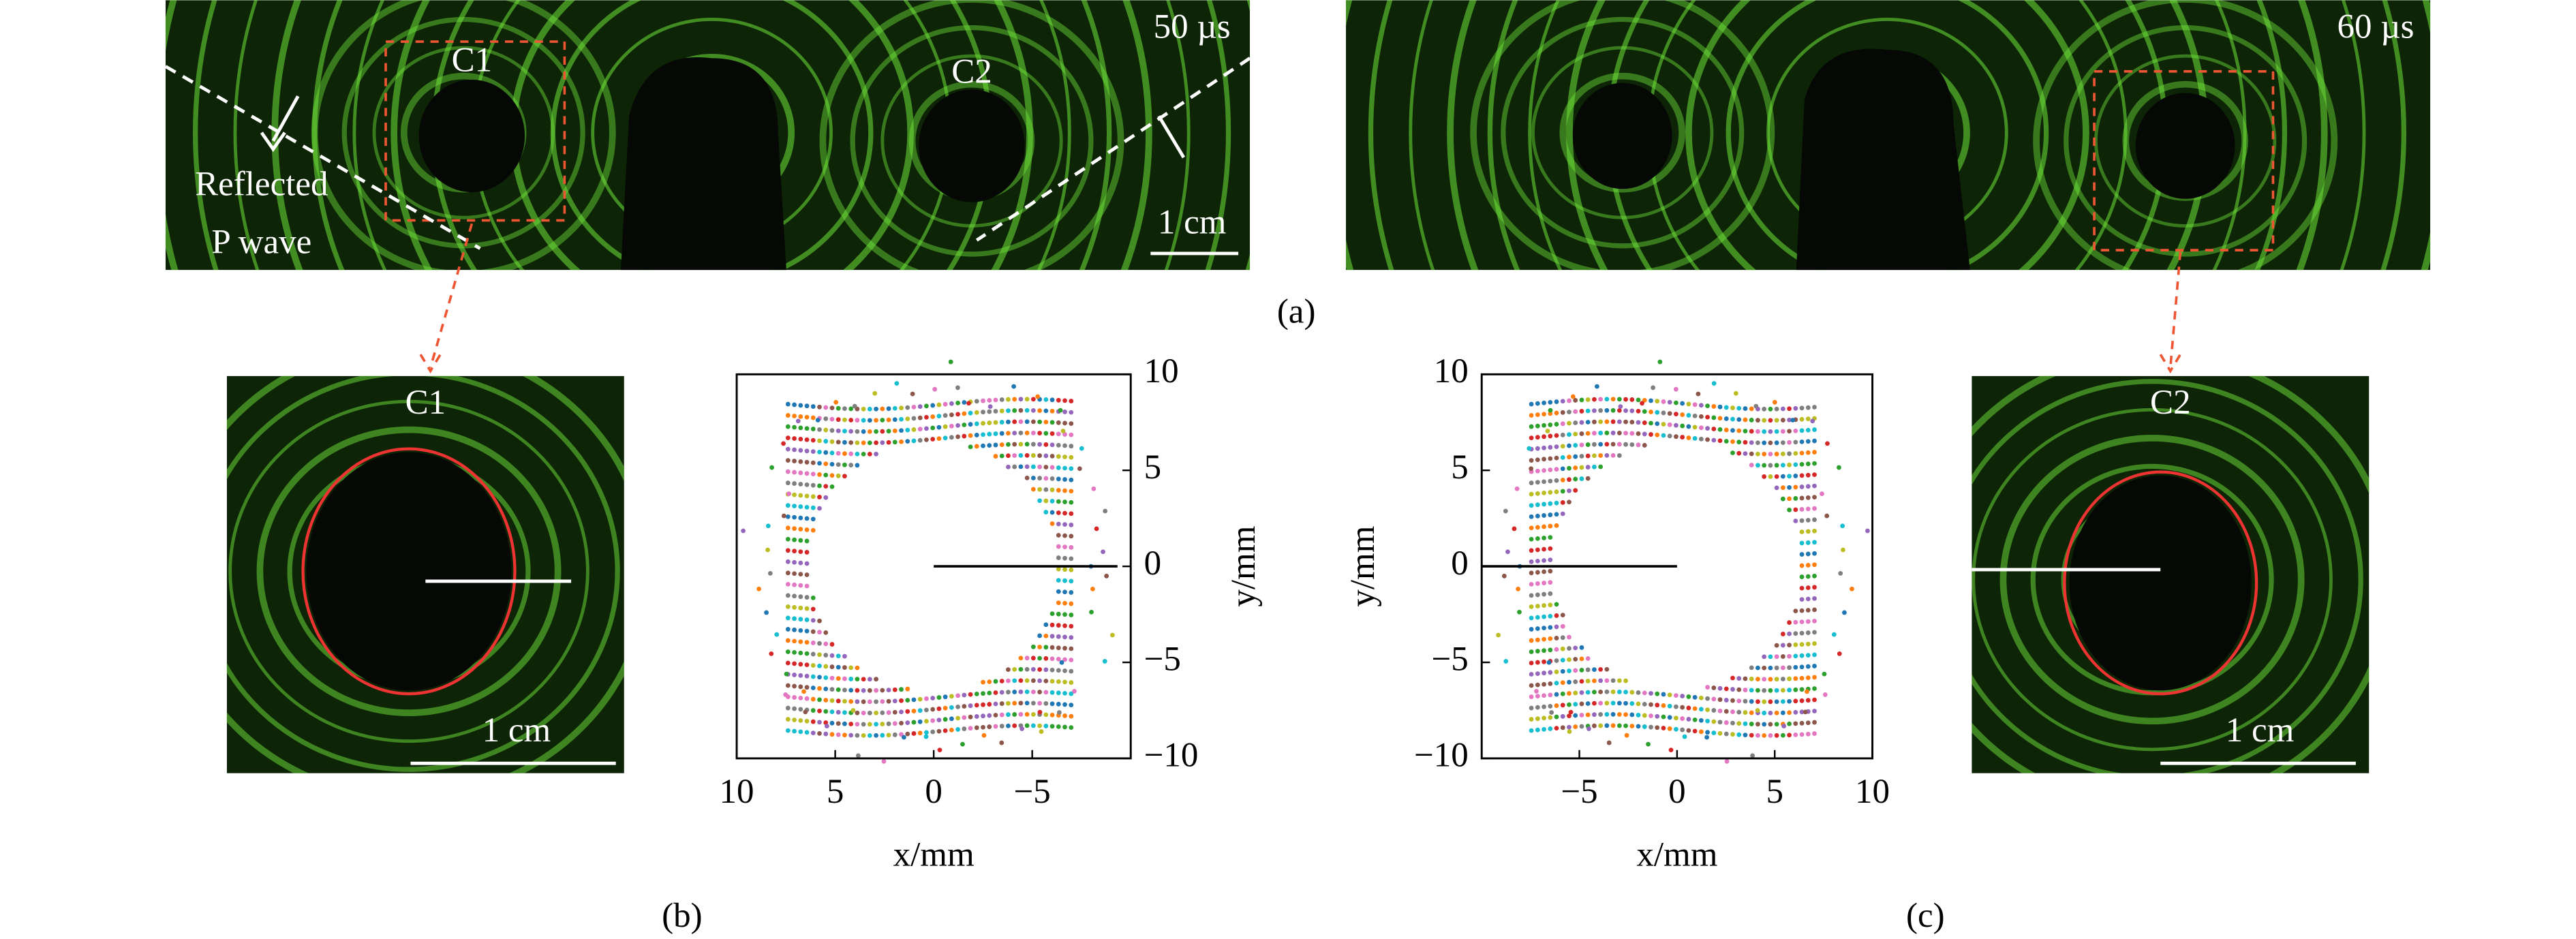 Image resolution: width=2576 pixels, height=939 pixels. Describe the element at coordinates (409, 571) in the screenshot. I see `cavity` at that location.